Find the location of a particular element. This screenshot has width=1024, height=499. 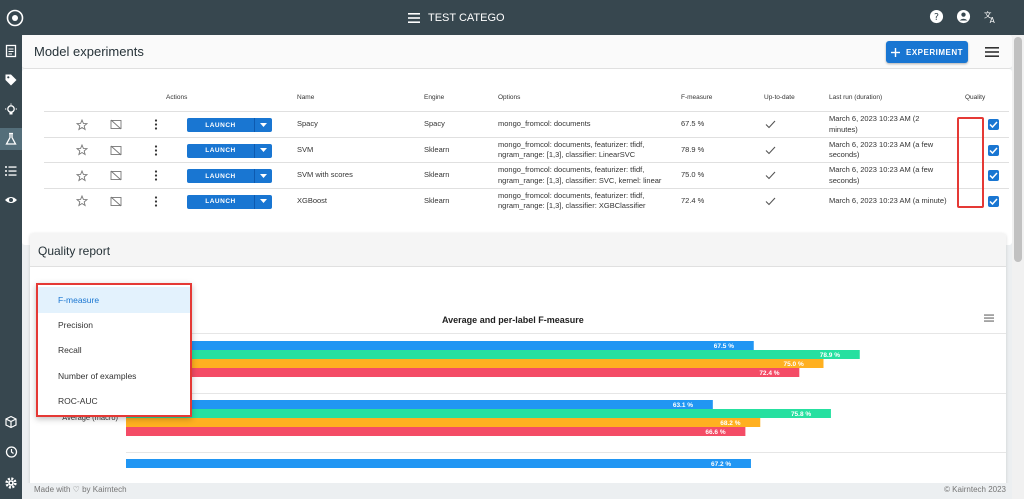

page-title: Model experiments is located at coordinates (89, 51).